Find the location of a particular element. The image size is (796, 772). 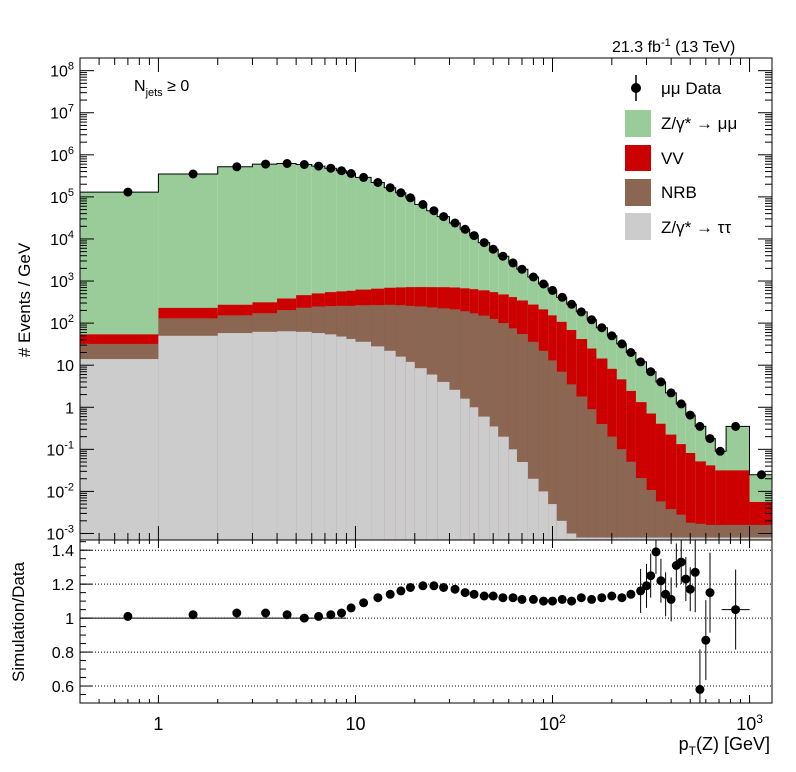

ratio-y-tick-label: 0.8 is located at coordinates (63, 653).